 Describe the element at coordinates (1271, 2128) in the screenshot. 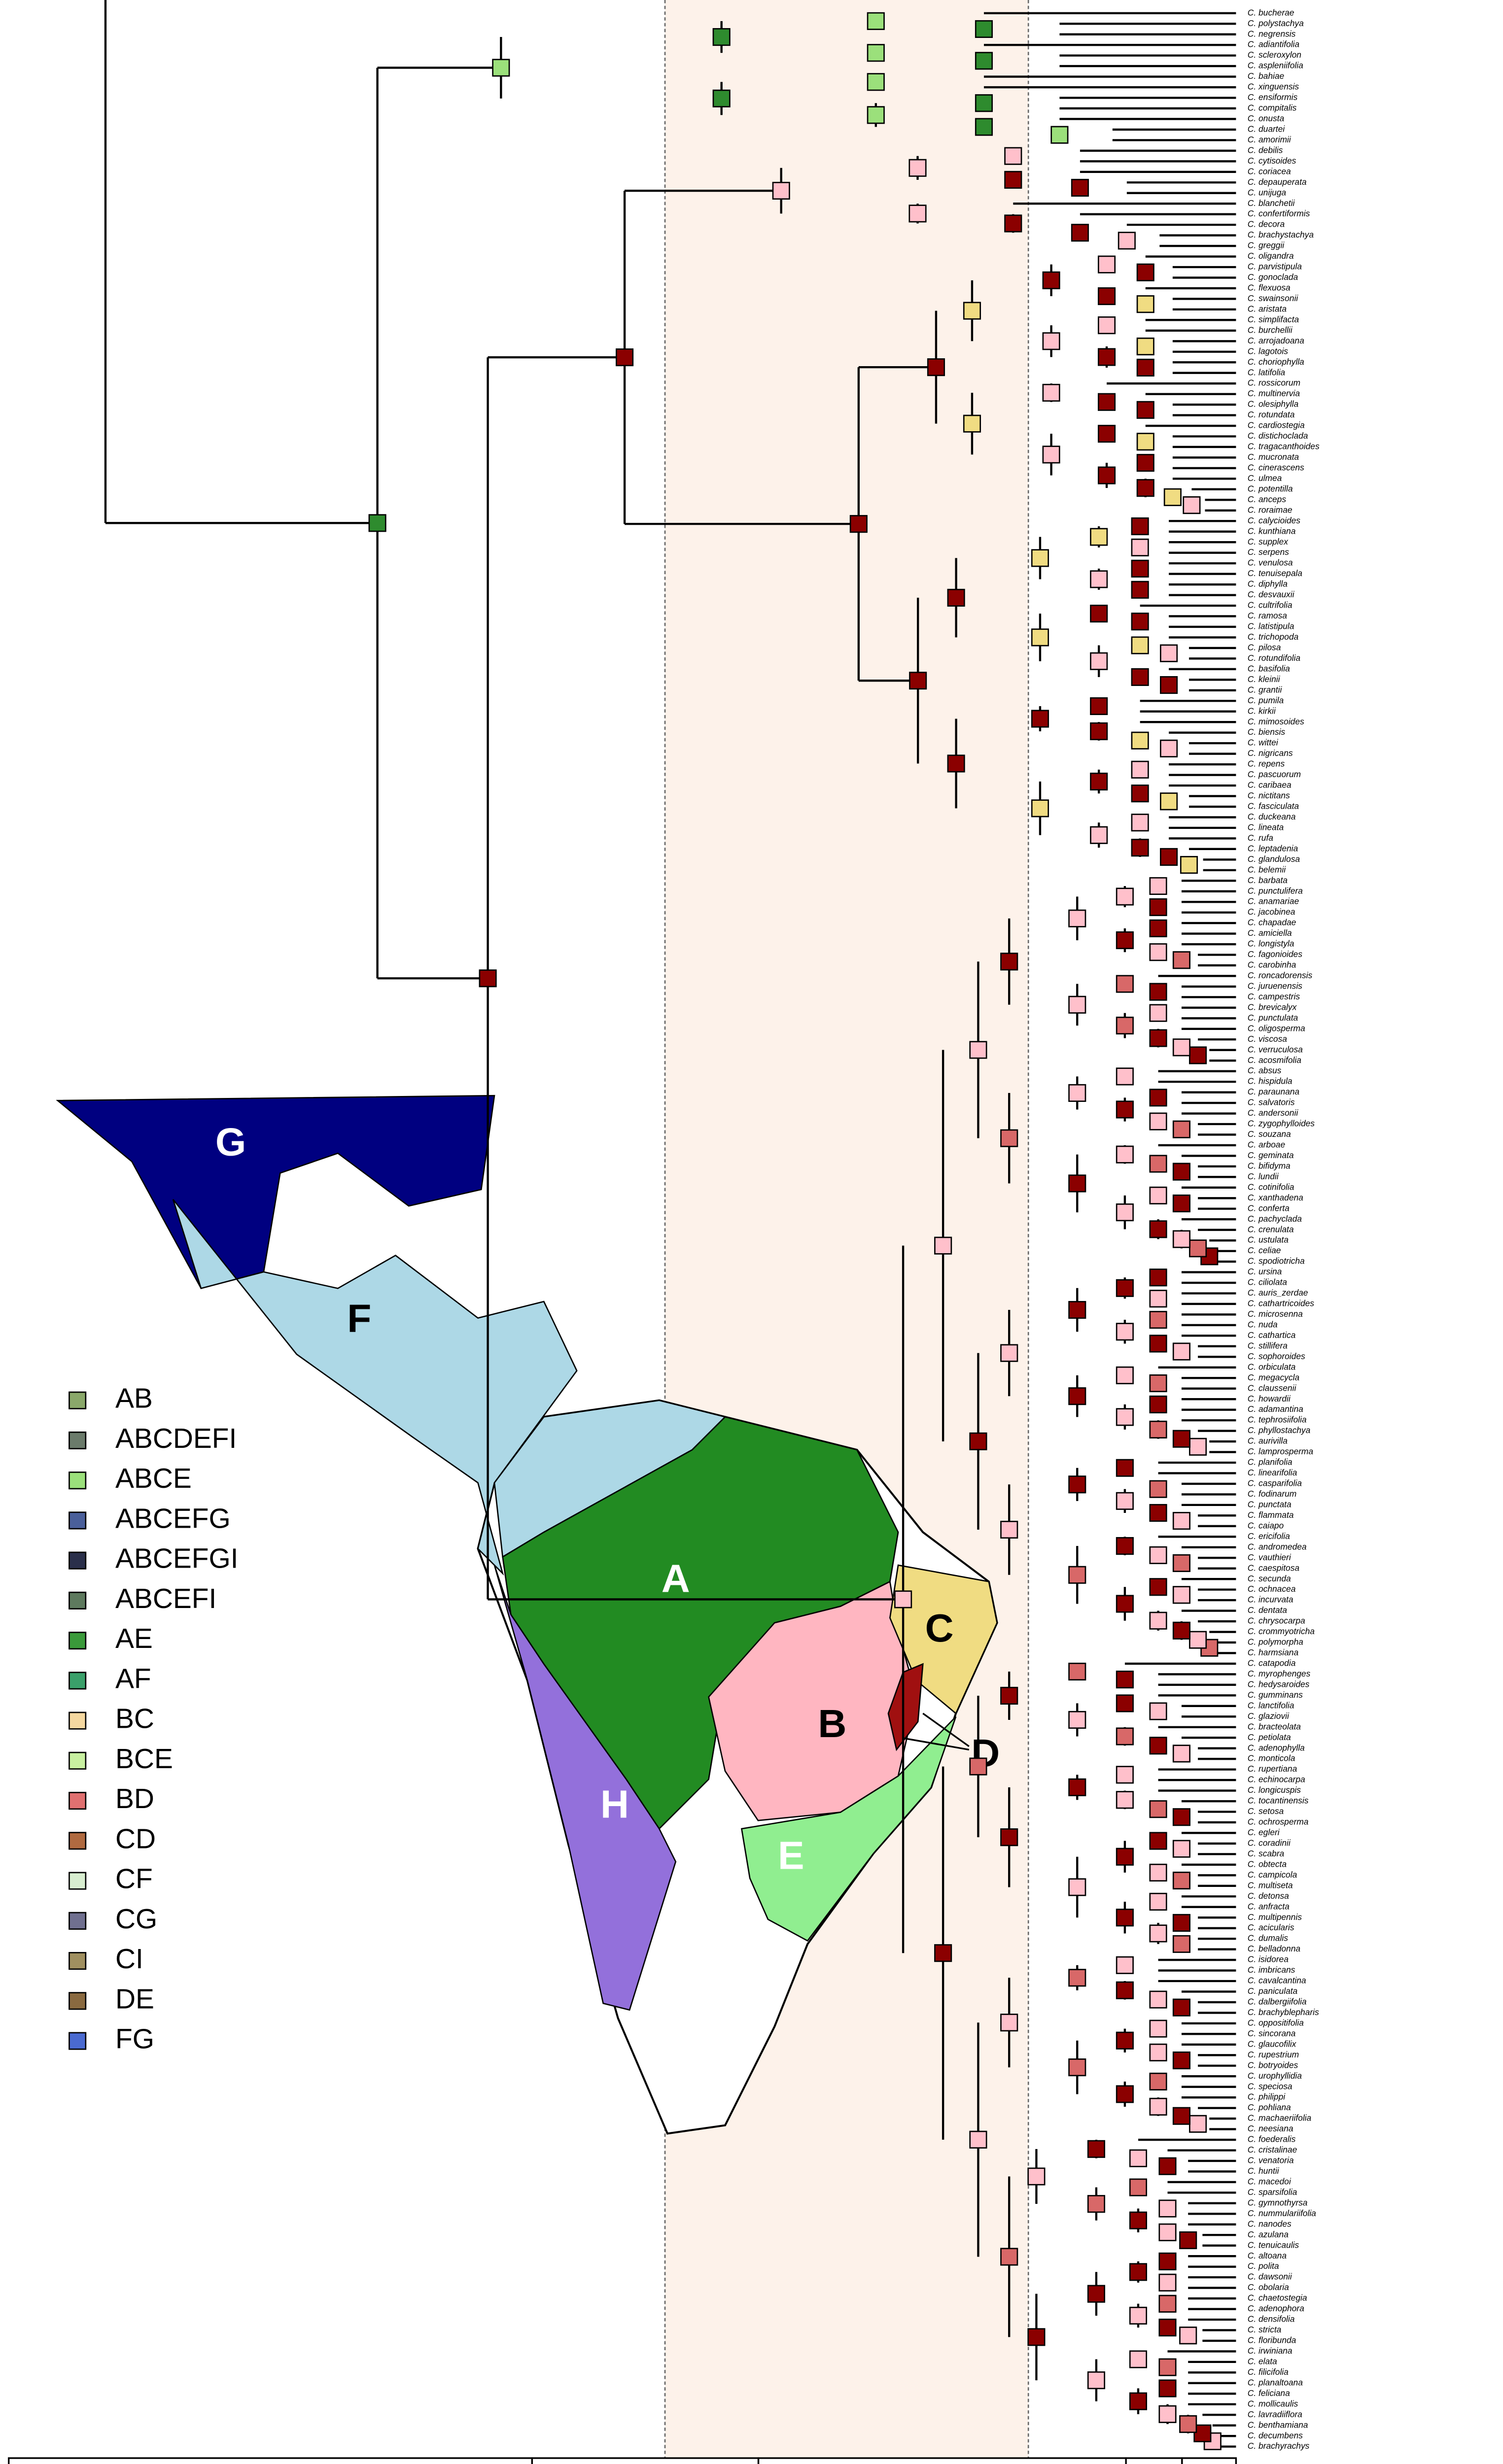

I see `tip-label: C. neesiana` at that location.